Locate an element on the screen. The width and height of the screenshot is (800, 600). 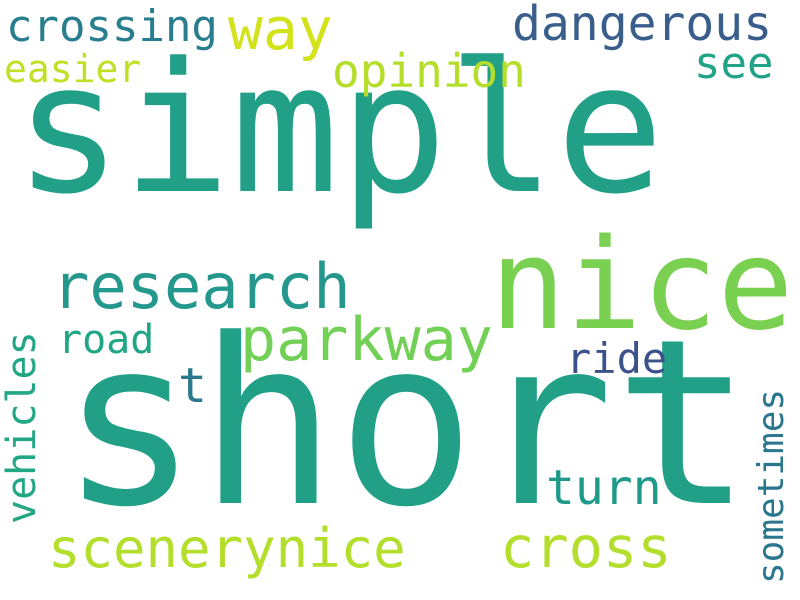
word-nice: nice is located at coordinates (642, 284).